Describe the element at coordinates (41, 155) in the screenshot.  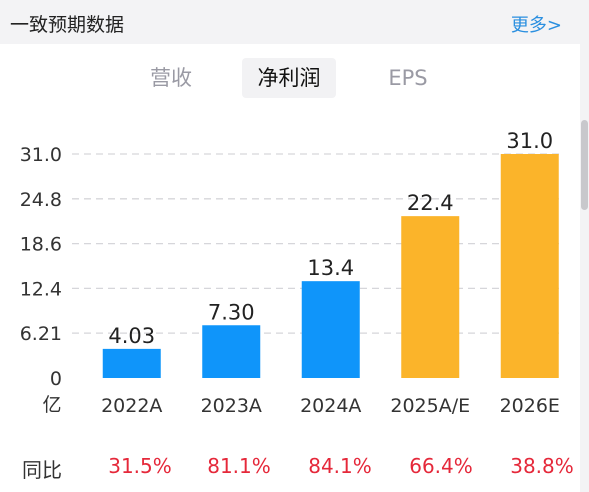
I see `y-tick-label: 31.0` at that location.